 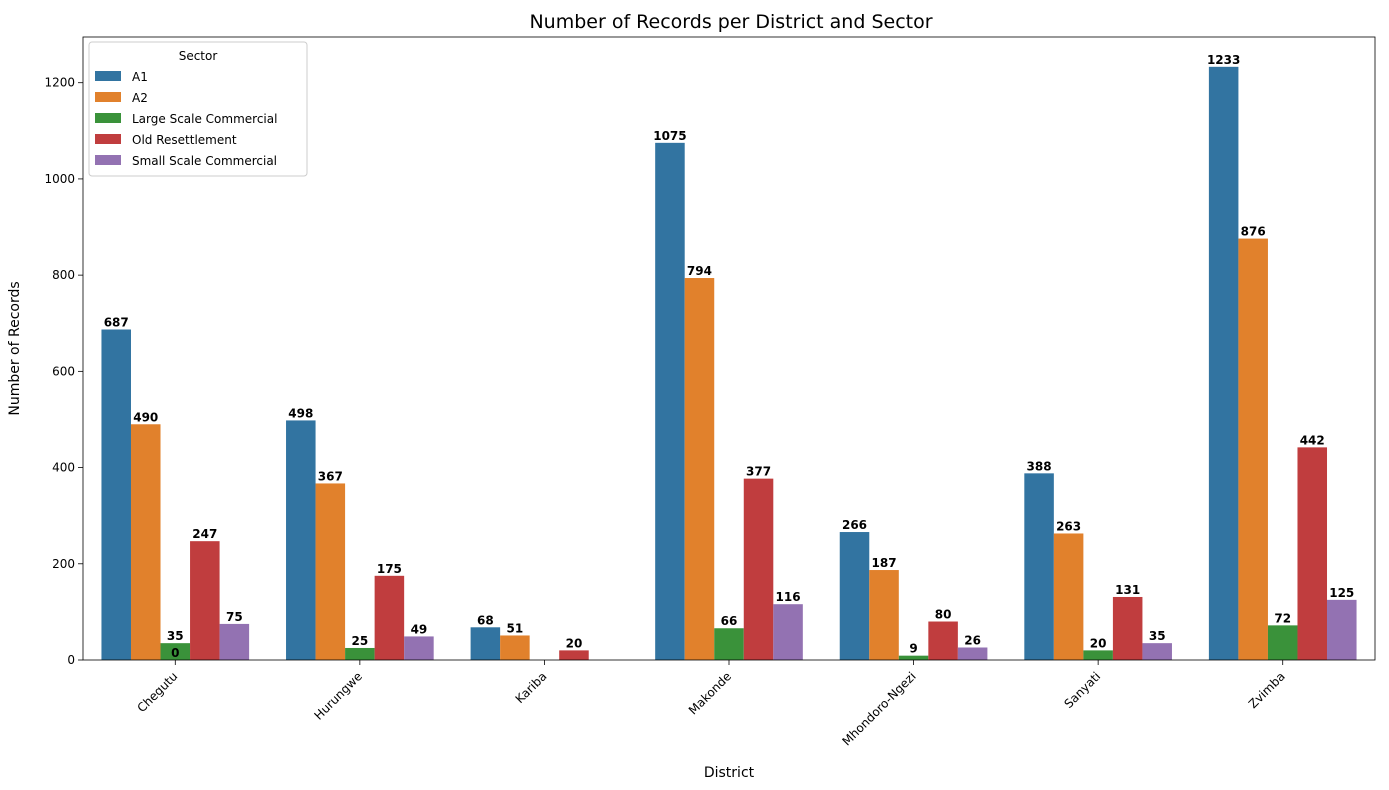 I want to click on x-tick-label: Chegutu, so click(x=158, y=692).